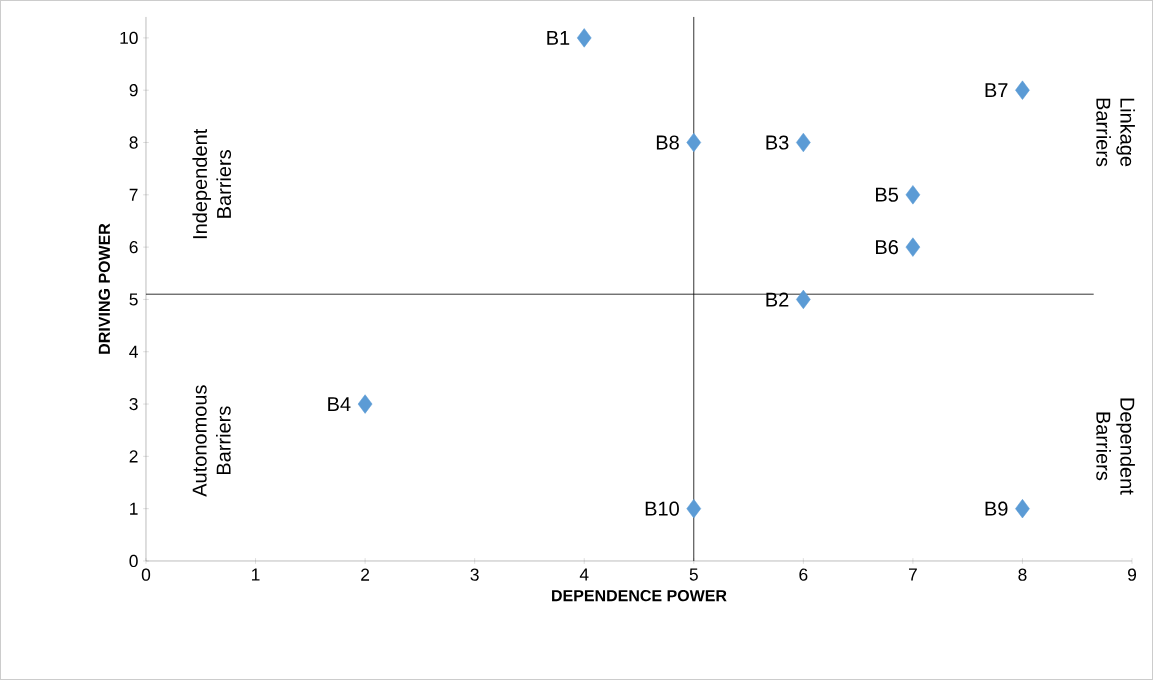 The image size is (1153, 680). I want to click on annotation: B7, so click(996, 90).